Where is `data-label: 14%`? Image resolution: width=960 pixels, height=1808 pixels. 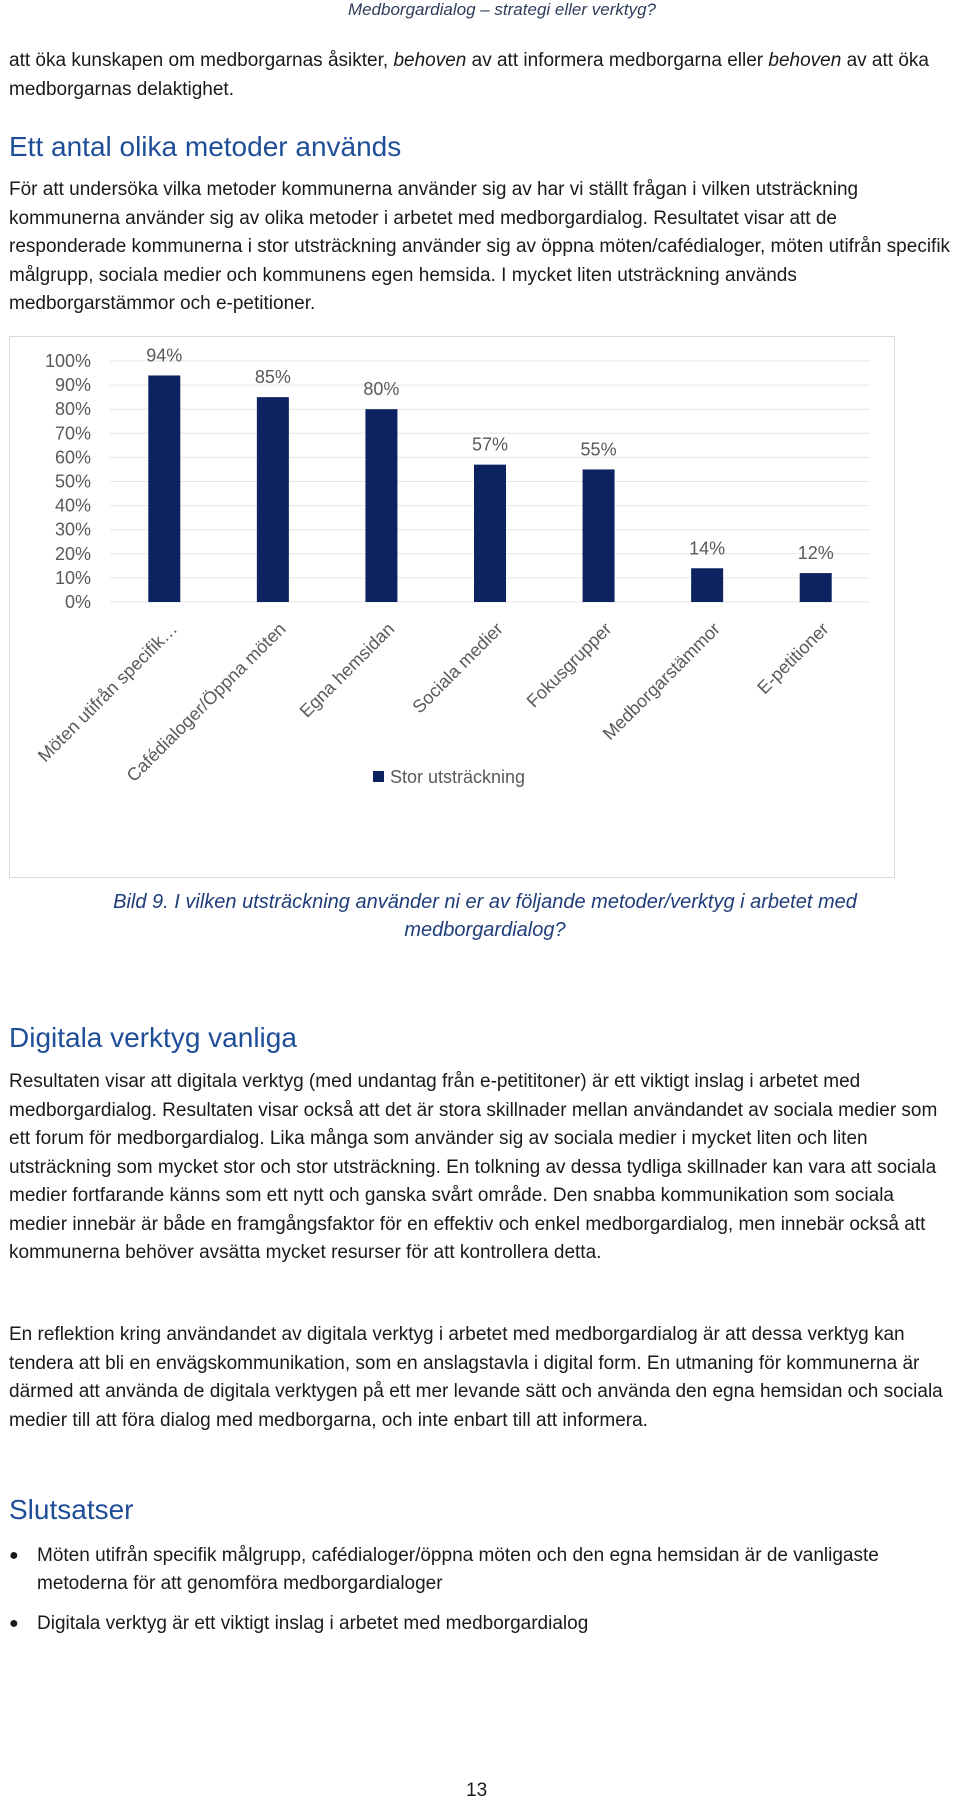 data-label: 14% is located at coordinates (707, 548).